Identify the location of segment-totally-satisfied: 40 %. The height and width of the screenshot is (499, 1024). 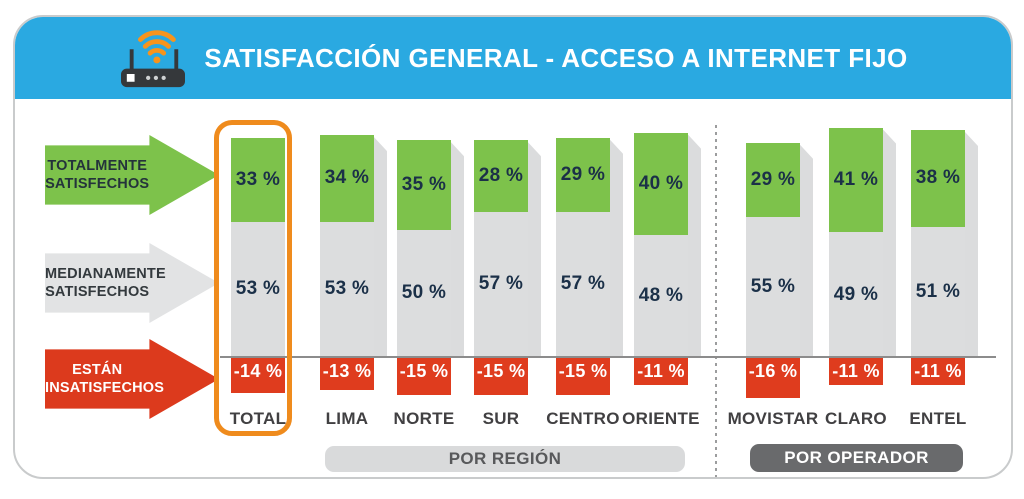
(661, 183).